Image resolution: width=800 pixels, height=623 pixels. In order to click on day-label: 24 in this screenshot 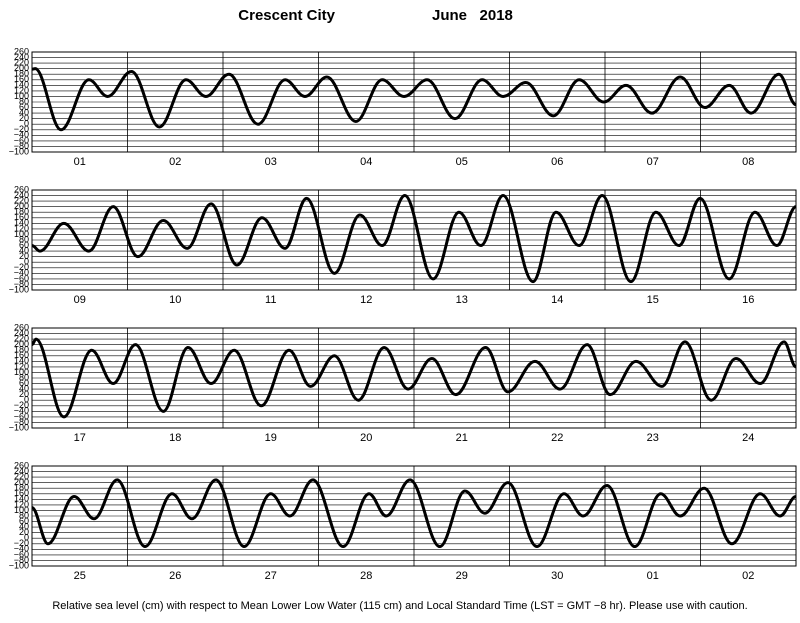, I will do `click(748, 438)`.